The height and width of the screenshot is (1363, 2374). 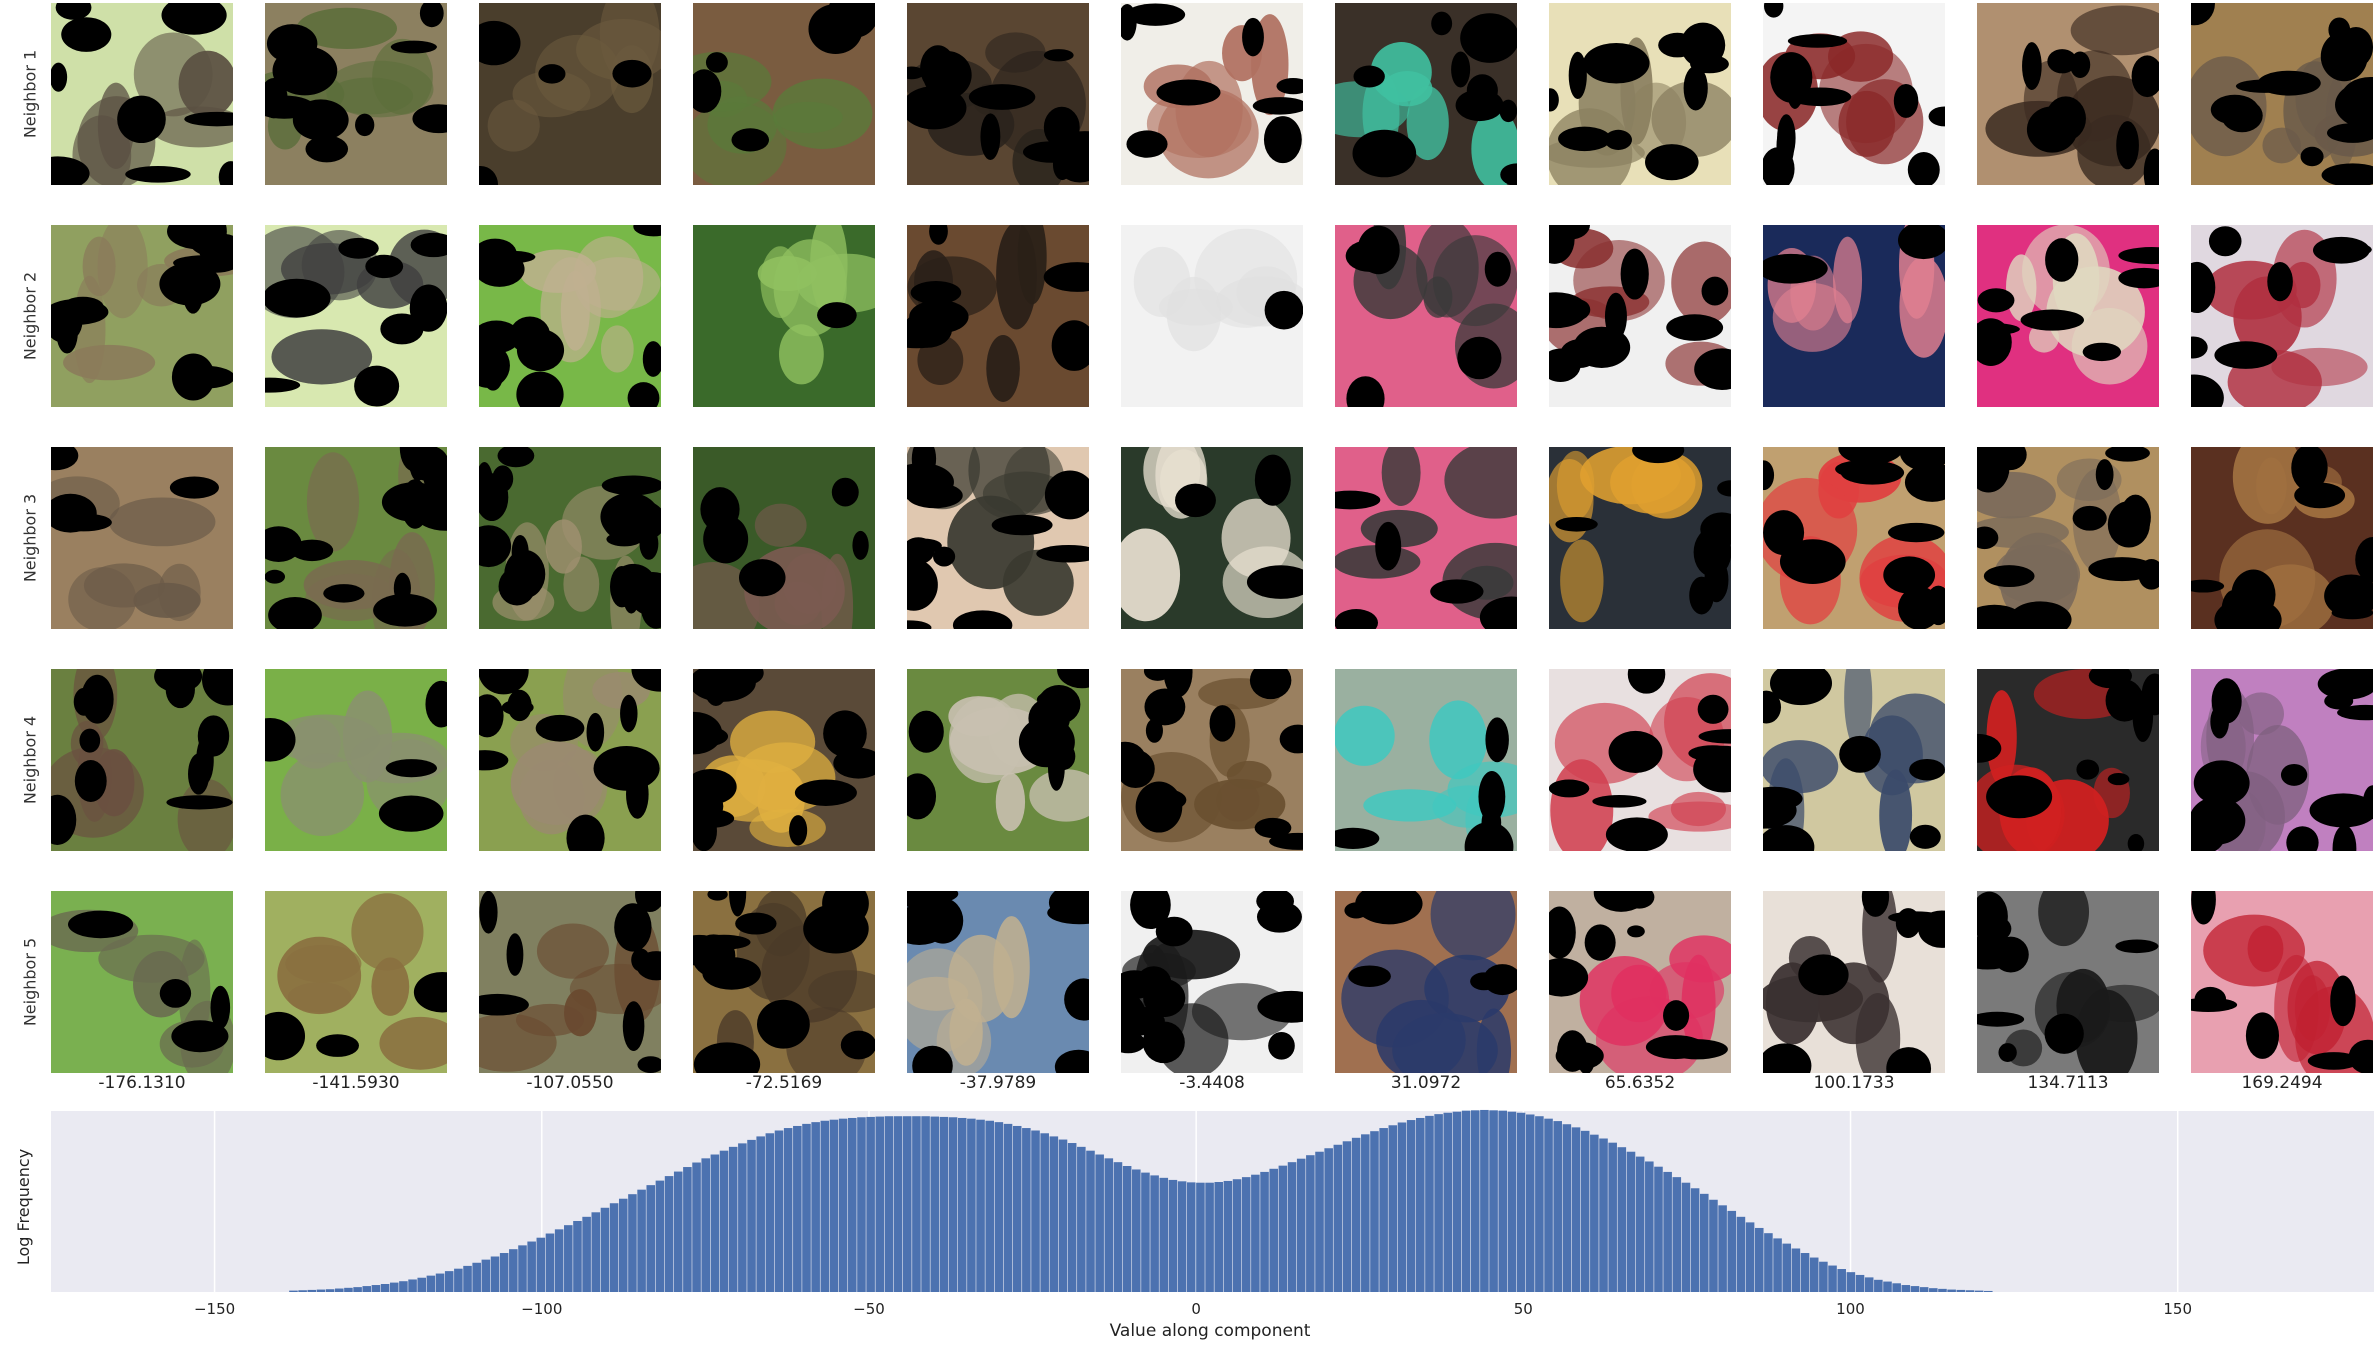 I want to click on x-tick-label: −100, so click(x=541, y=1309).